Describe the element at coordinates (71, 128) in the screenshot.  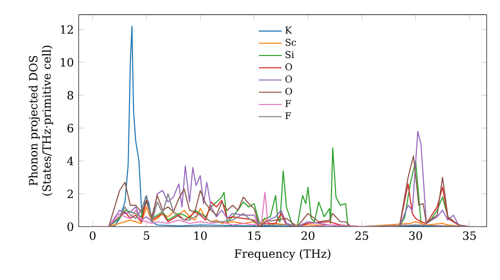
I see `y-tick-label: 6` at that location.